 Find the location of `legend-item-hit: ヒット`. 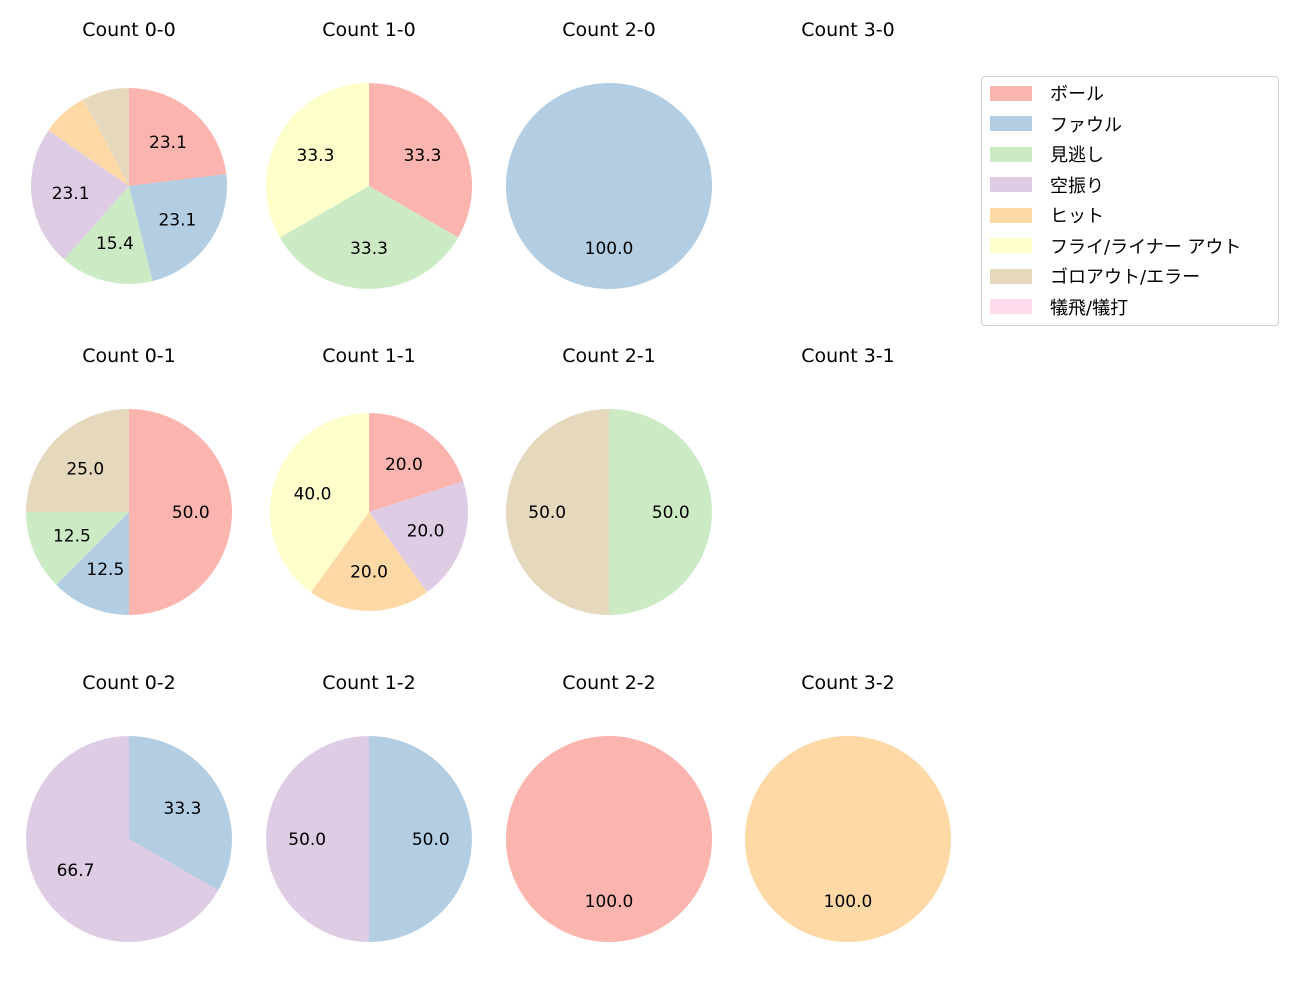

legend-item-hit: ヒット is located at coordinates (1047, 215).